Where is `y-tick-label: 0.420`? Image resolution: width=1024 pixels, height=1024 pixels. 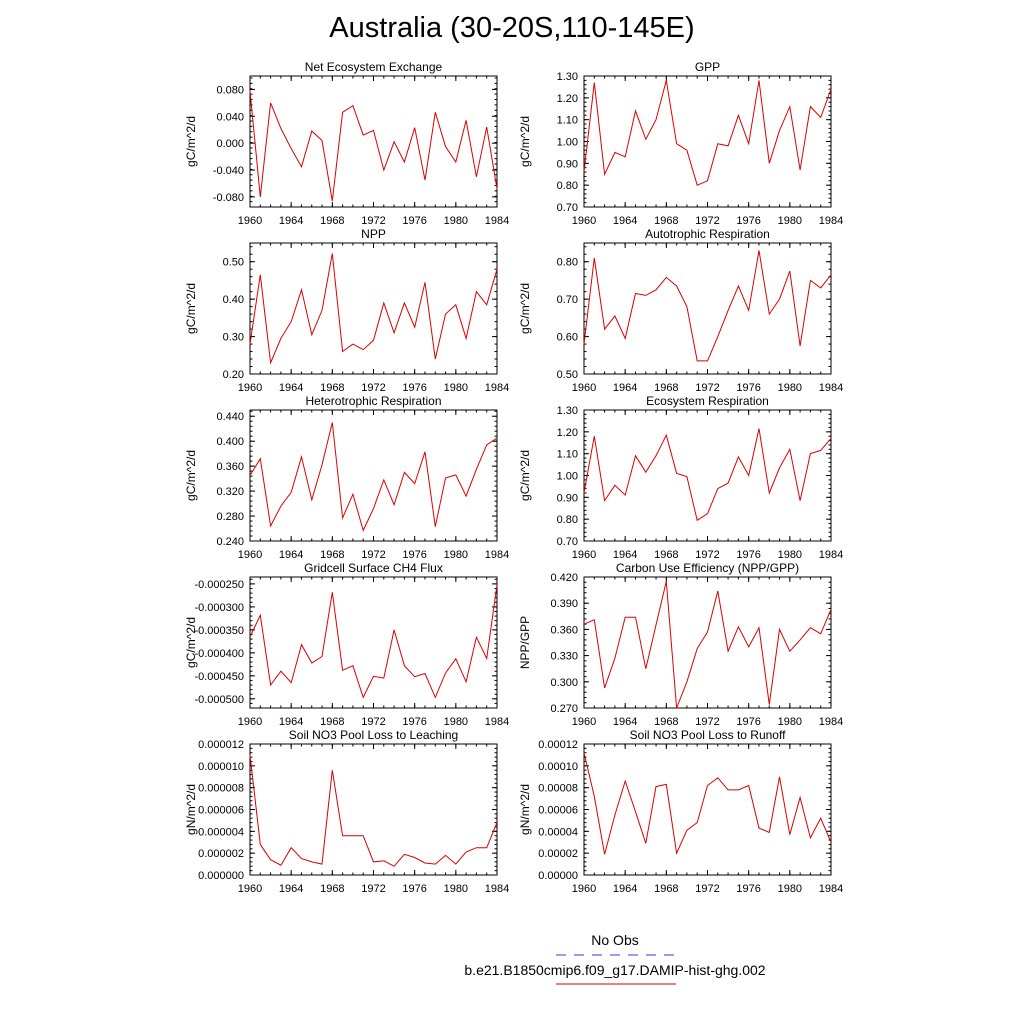 y-tick-label: 0.420 is located at coordinates (564, 578).